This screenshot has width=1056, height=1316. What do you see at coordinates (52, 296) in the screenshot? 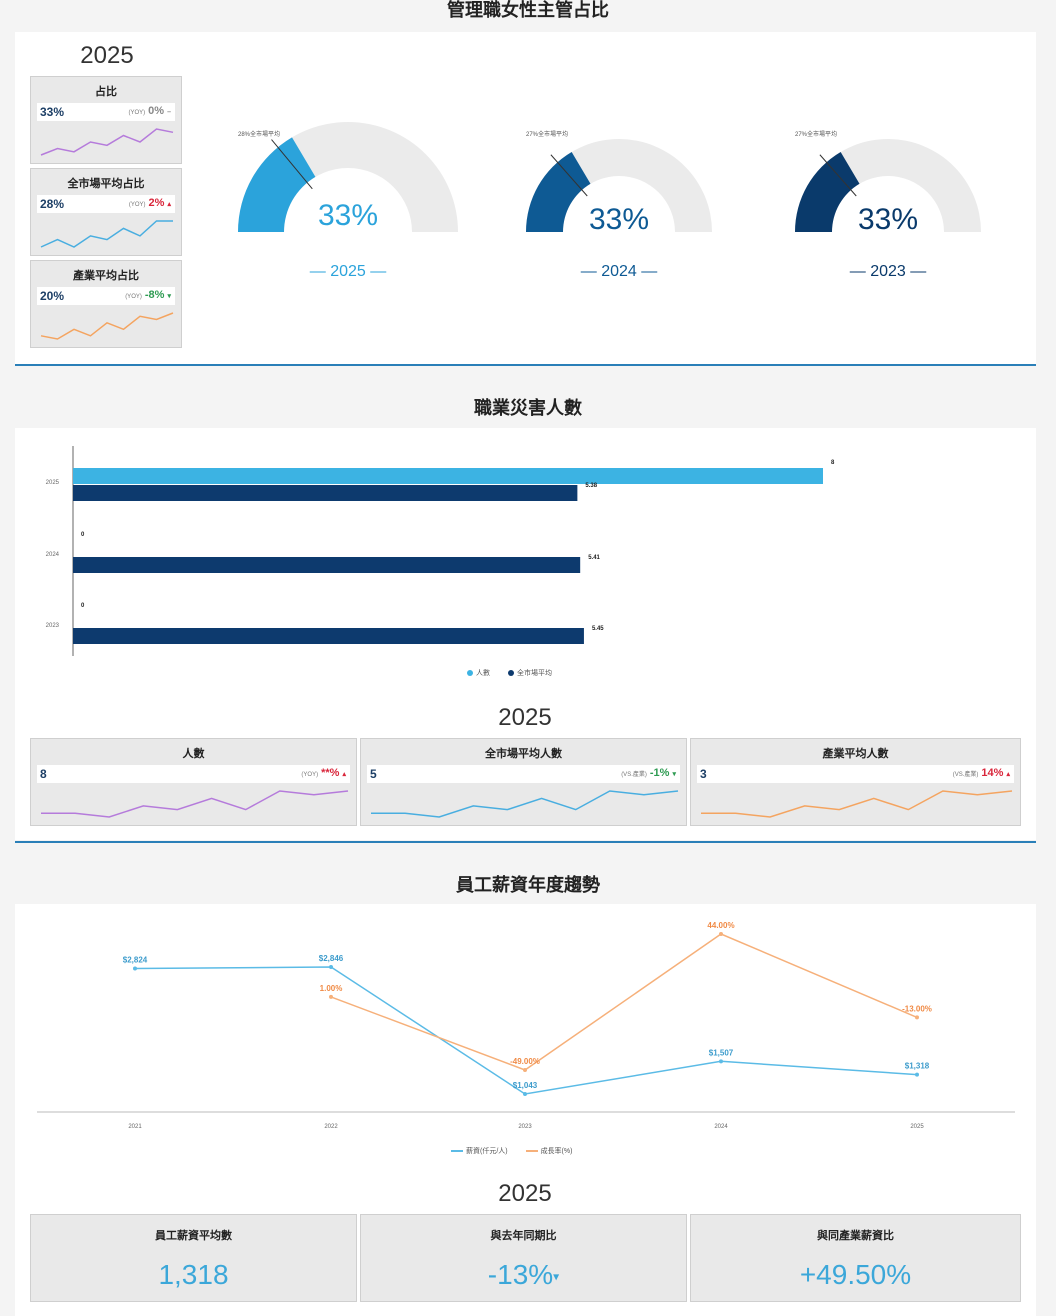
I see `kpi-card-value: 20%` at bounding box center [52, 296].